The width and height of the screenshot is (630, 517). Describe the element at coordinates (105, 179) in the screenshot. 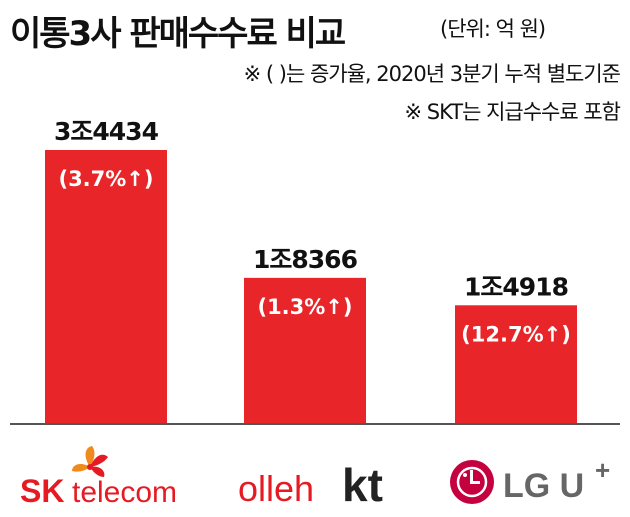

I see `growth-label-1: (3.7%↑)` at that location.